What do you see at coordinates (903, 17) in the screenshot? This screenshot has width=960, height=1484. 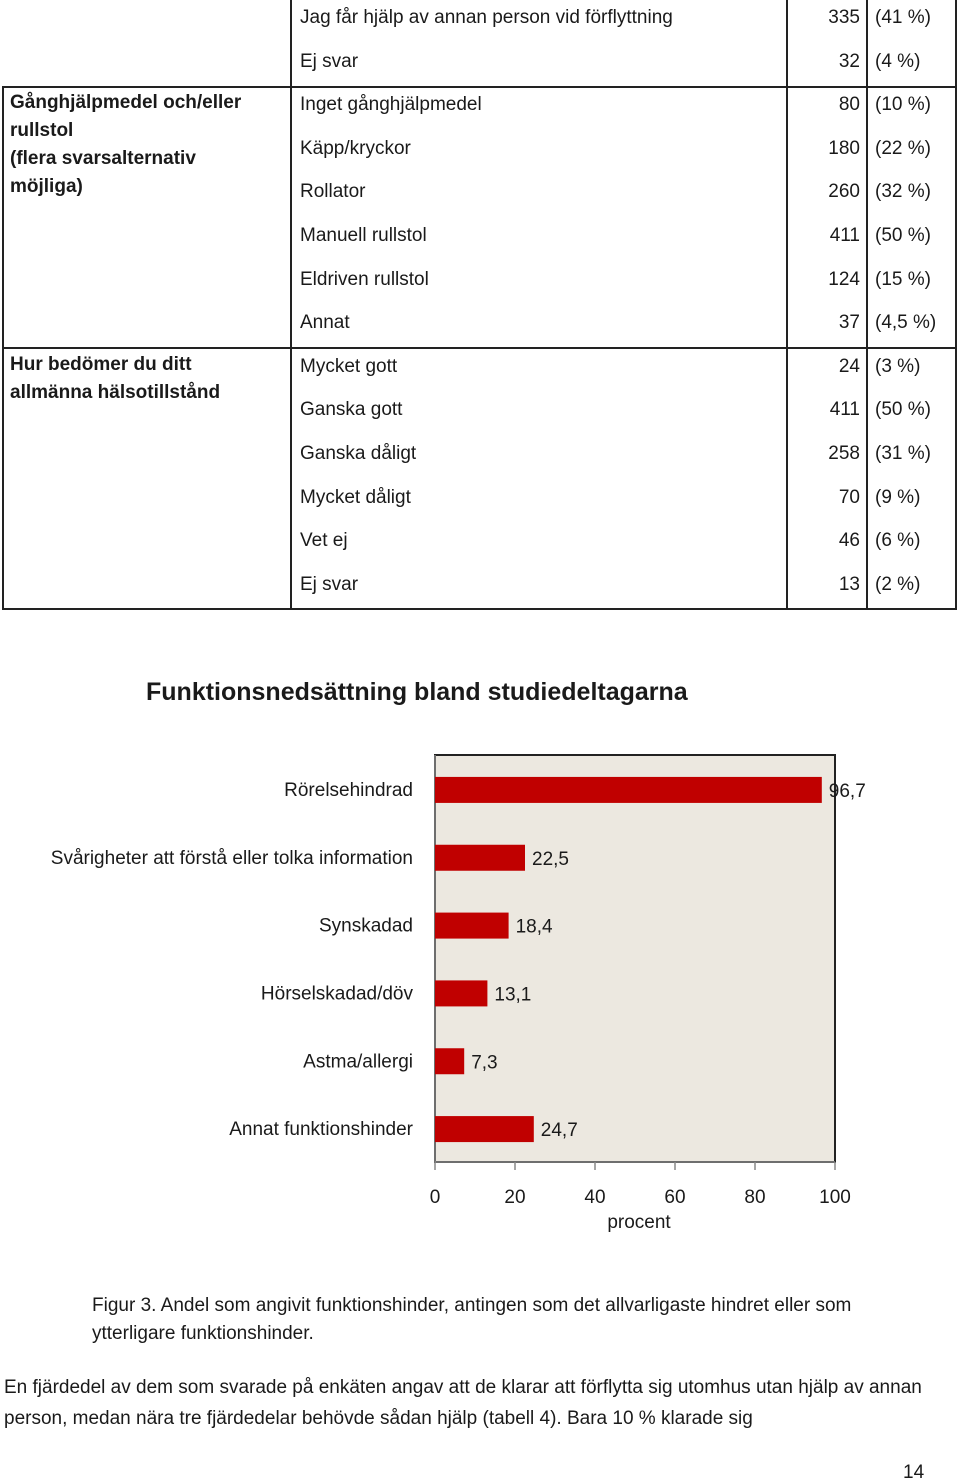 I see `table-row-percent: (41 %)` at bounding box center [903, 17].